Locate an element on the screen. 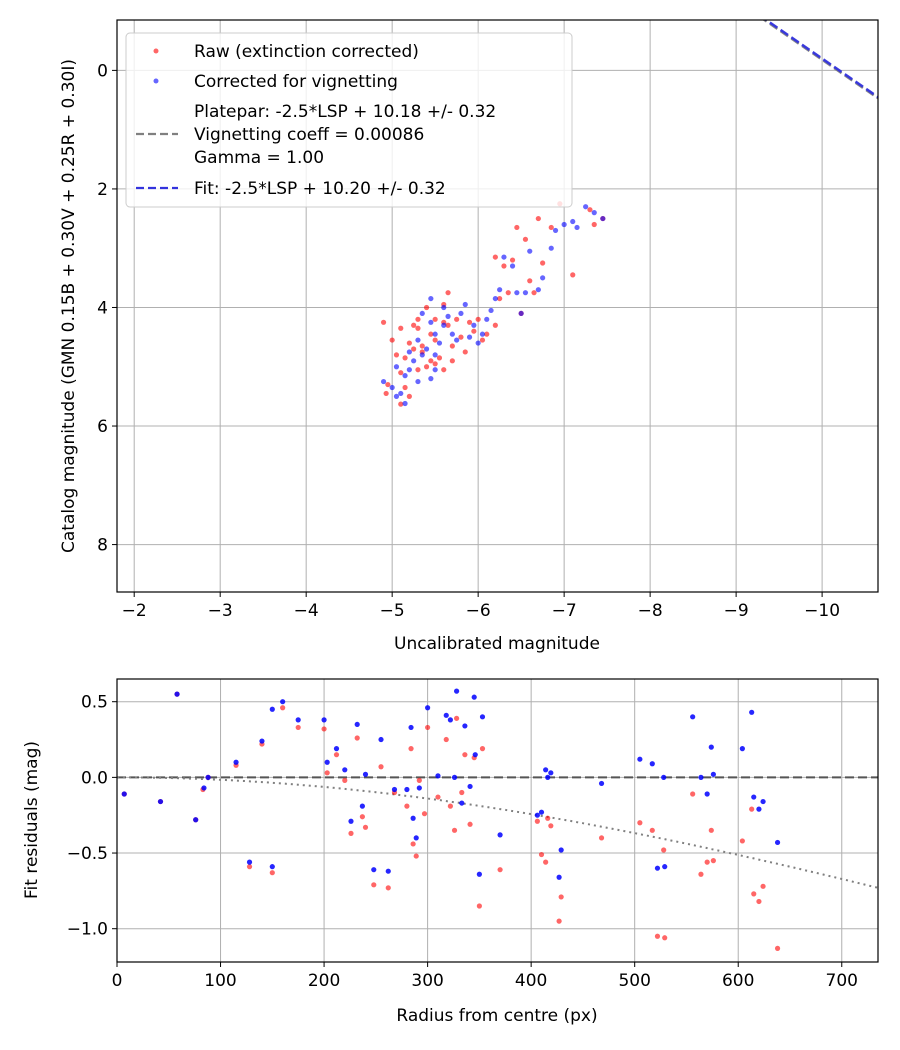 This screenshot has height=1050, width=900. top-x-tick-label: −3 is located at coordinates (220, 611).